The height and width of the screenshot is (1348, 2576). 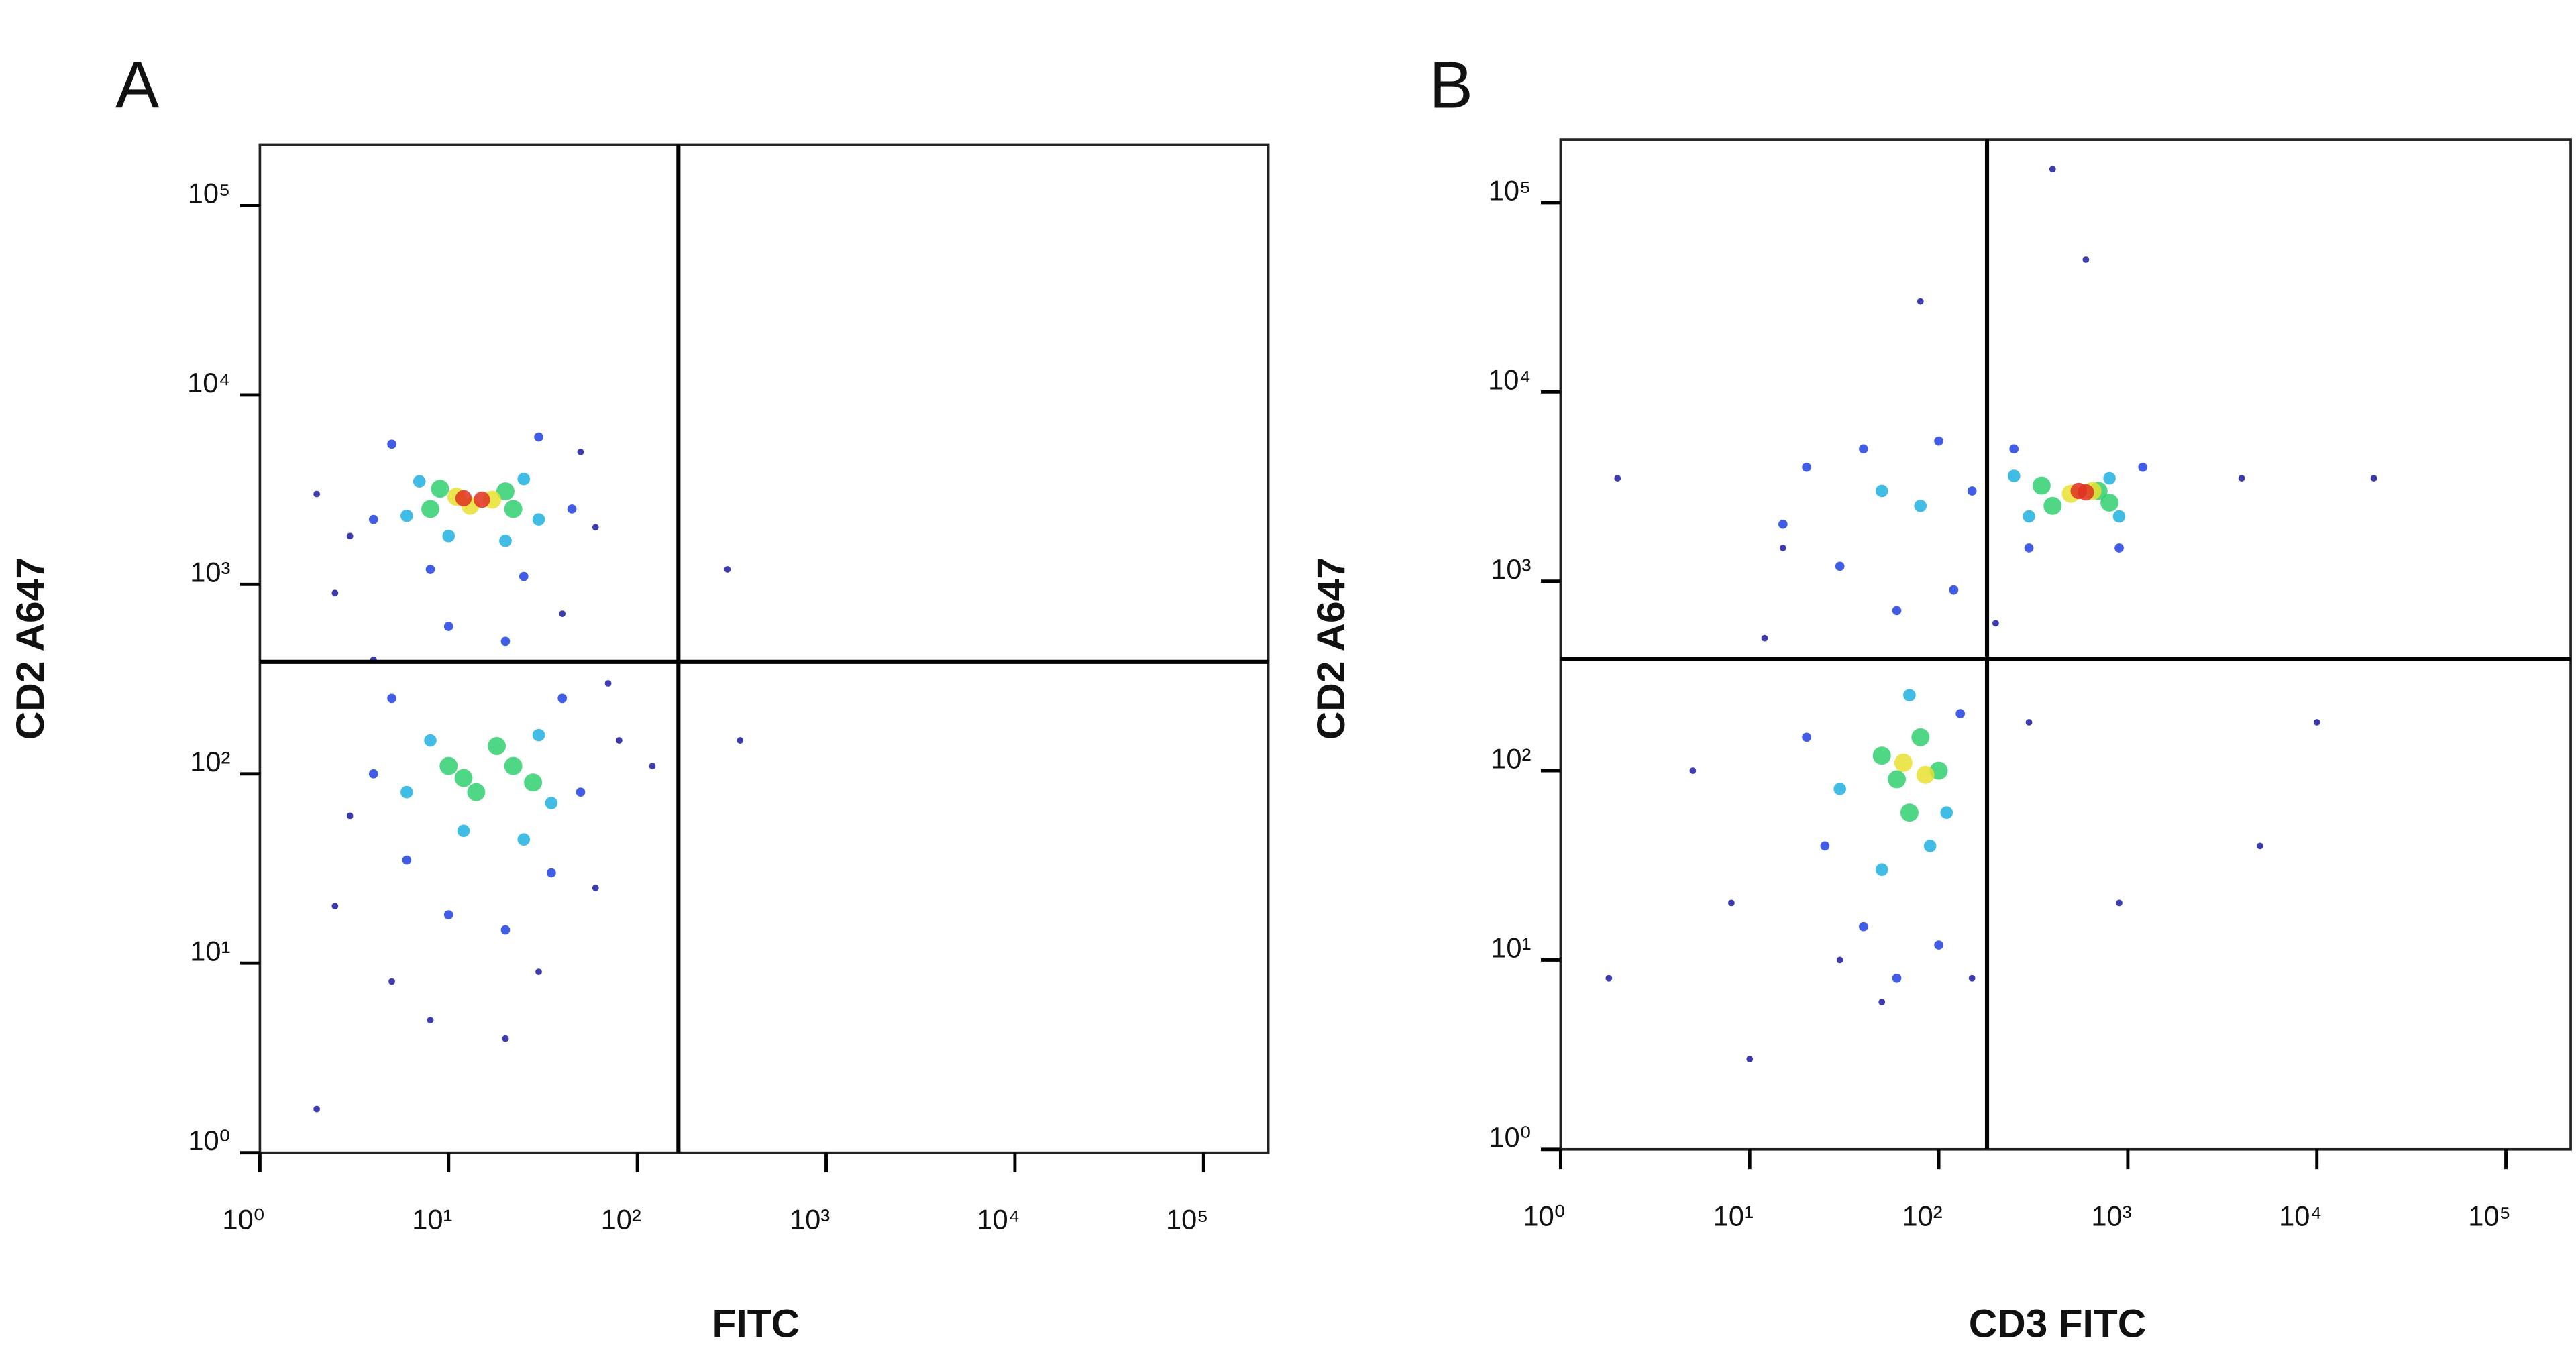 I want to click on x-axis-label: CD3 FITC, so click(x=2057, y=1324).